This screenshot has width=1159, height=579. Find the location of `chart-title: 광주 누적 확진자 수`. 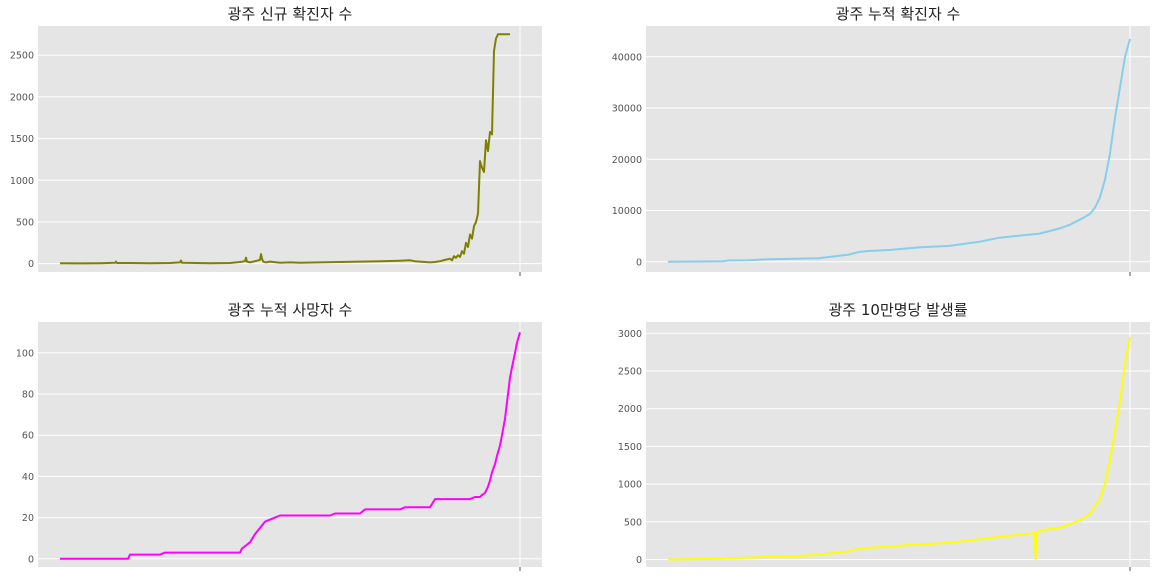

chart-title: 광주 누적 확진자 수 is located at coordinates (898, 14).